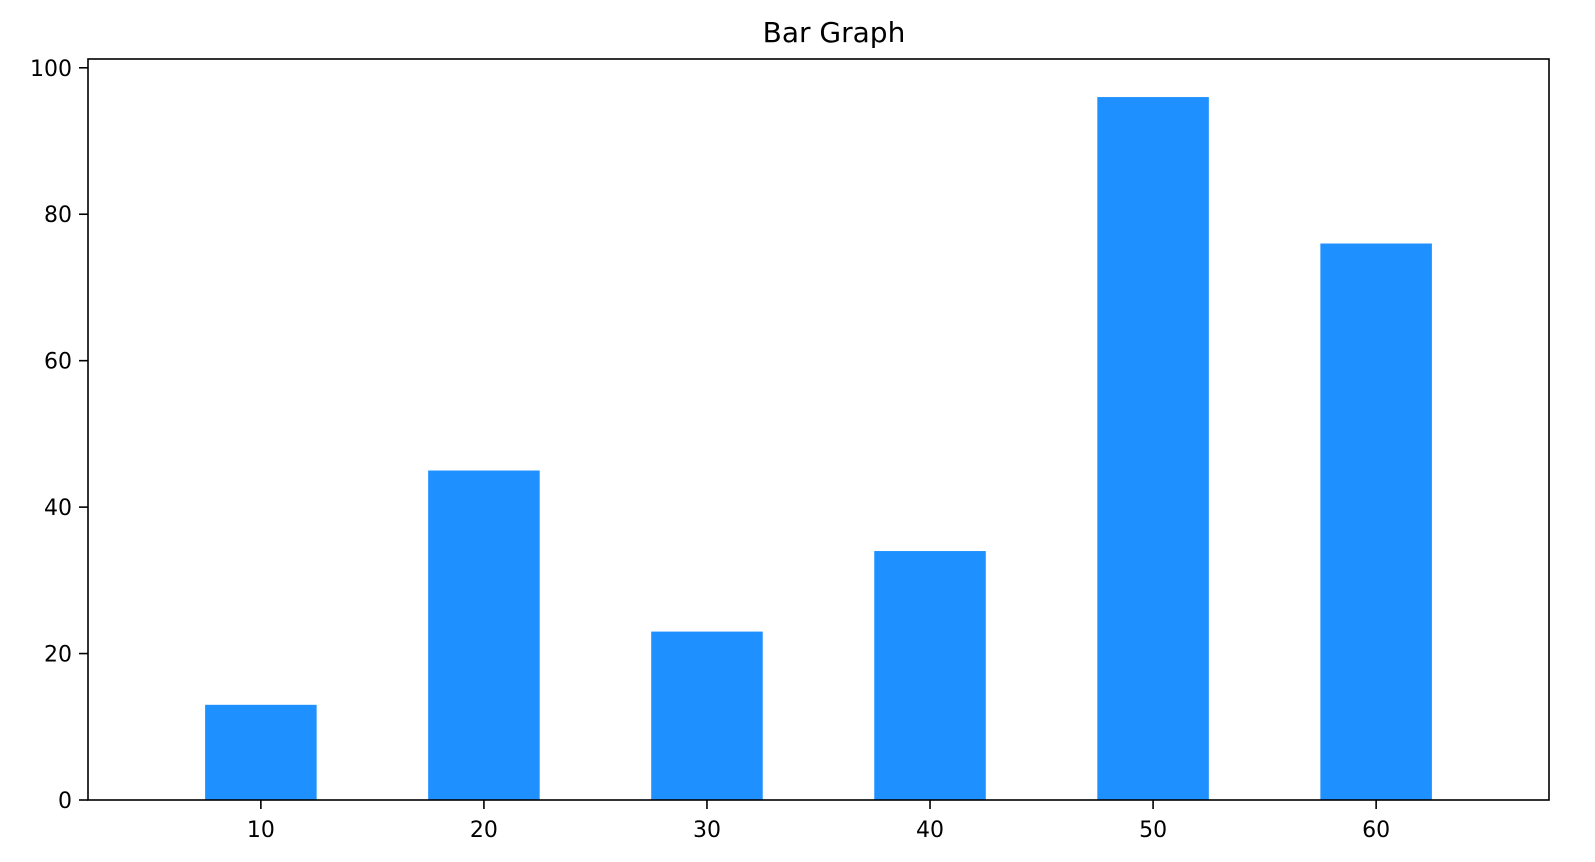 The width and height of the screenshot is (1595, 862). I want to click on x-tick-label: 40, so click(930, 830).